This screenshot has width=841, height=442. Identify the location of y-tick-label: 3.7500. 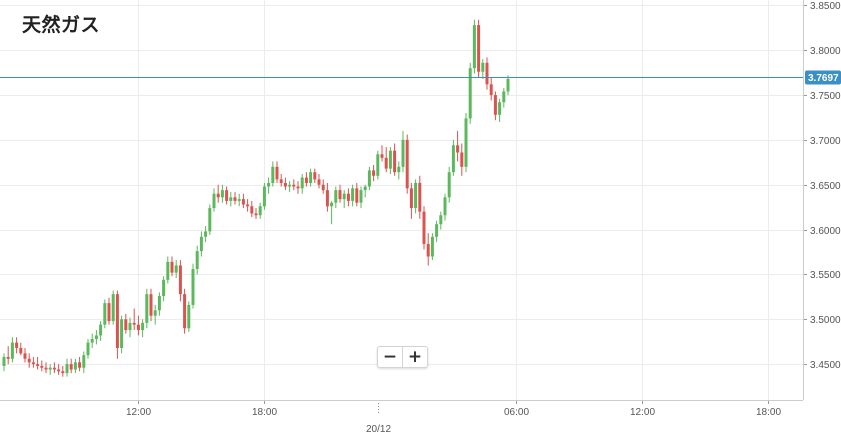
(825, 96).